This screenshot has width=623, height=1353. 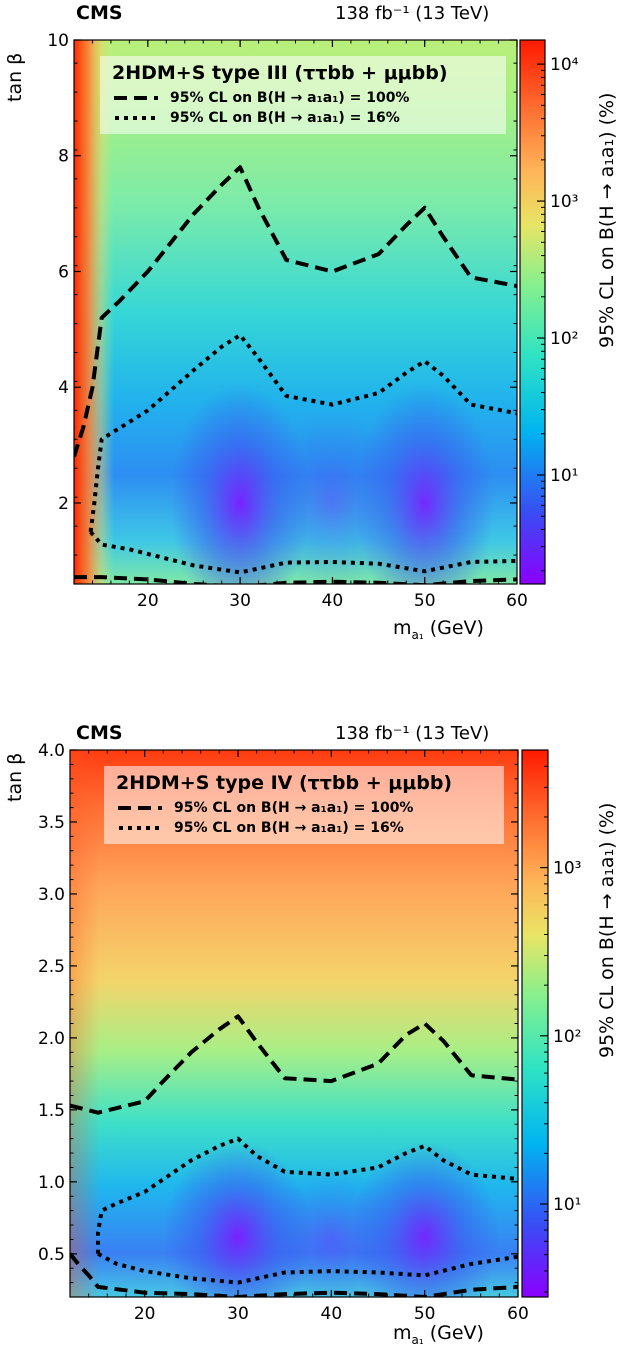 What do you see at coordinates (63, 272) in the screenshot?
I see `y-tick-label: 6` at bounding box center [63, 272].